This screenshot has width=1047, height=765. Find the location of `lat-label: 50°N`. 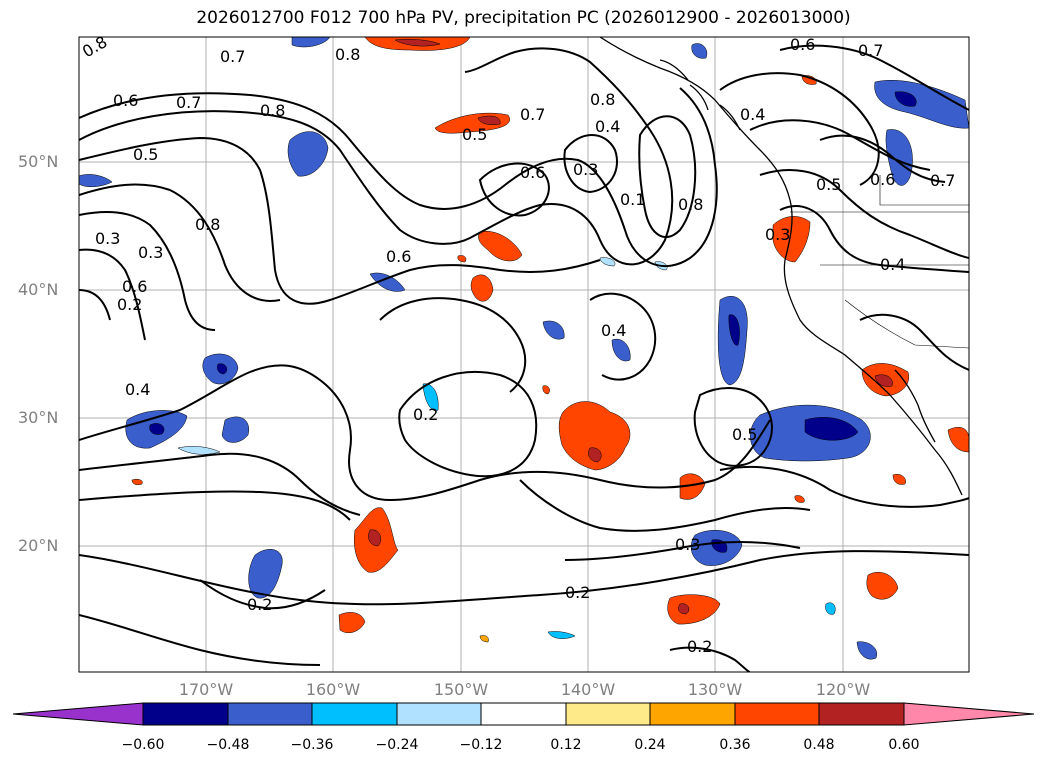

lat-label: 50°N is located at coordinates (38, 161).